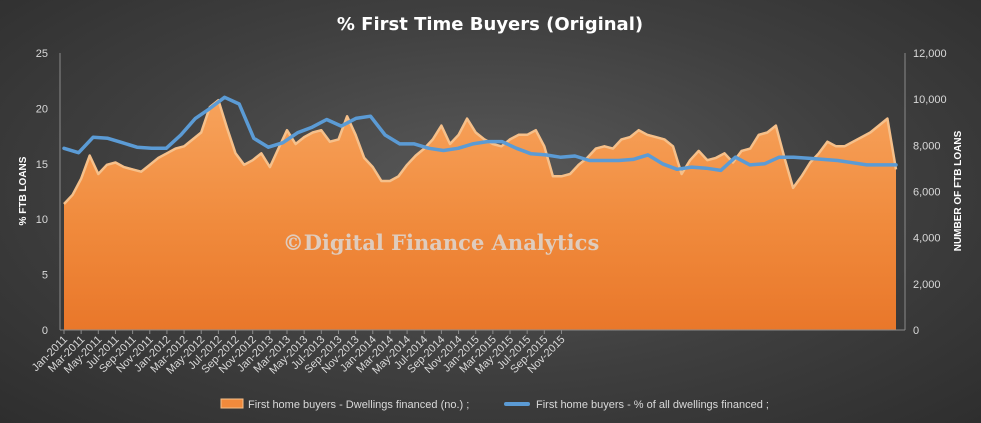 Image resolution: width=981 pixels, height=423 pixels. Describe the element at coordinates (45, 276) in the screenshot. I see `left-tick-label: 5` at that location.